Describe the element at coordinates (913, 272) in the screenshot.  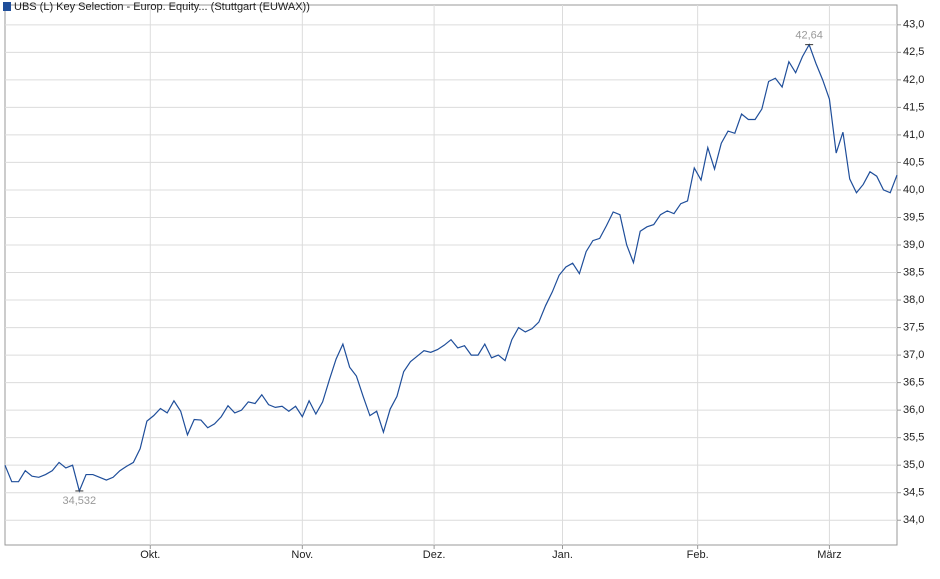
I see `y-tick-label: 38,5` at that location.